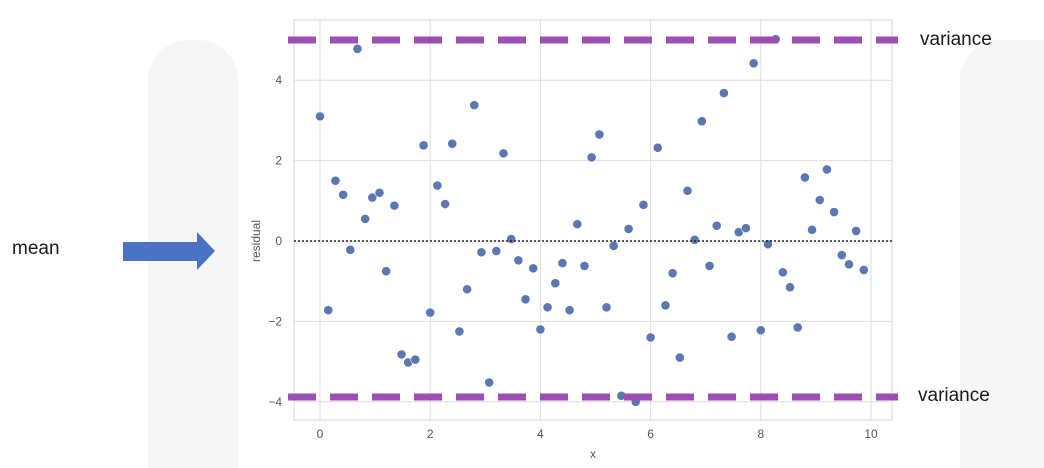  What do you see at coordinates (1002, 254) in the screenshot?
I see `background-panel-right` at bounding box center [1002, 254].